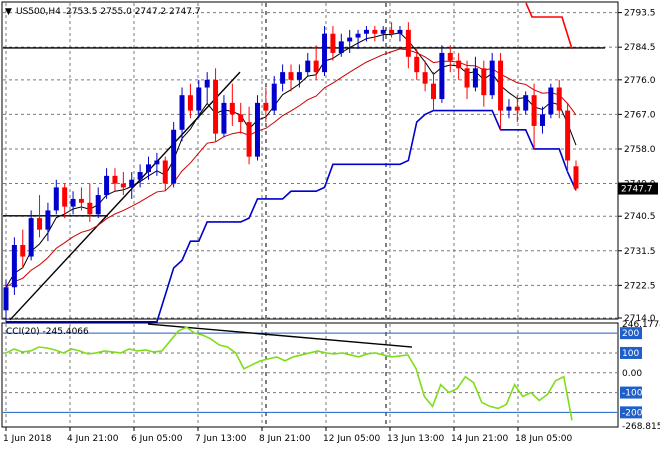  What do you see at coordinates (640, 48) in the screenshot?
I see `price-tick-label: 2784.5` at bounding box center [640, 48].